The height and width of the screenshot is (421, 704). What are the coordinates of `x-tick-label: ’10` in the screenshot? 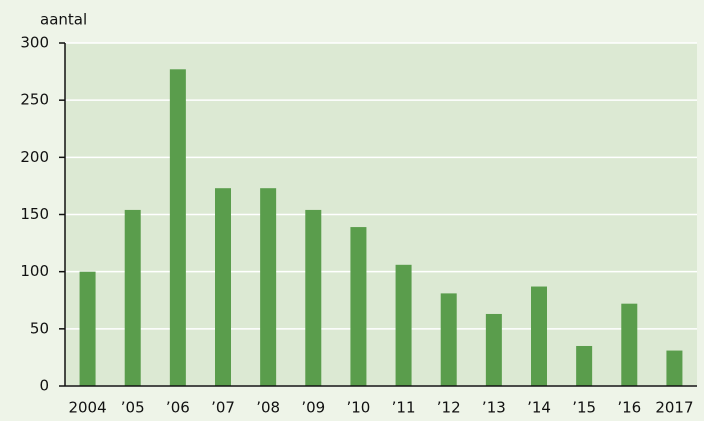 It's located at (358, 408).